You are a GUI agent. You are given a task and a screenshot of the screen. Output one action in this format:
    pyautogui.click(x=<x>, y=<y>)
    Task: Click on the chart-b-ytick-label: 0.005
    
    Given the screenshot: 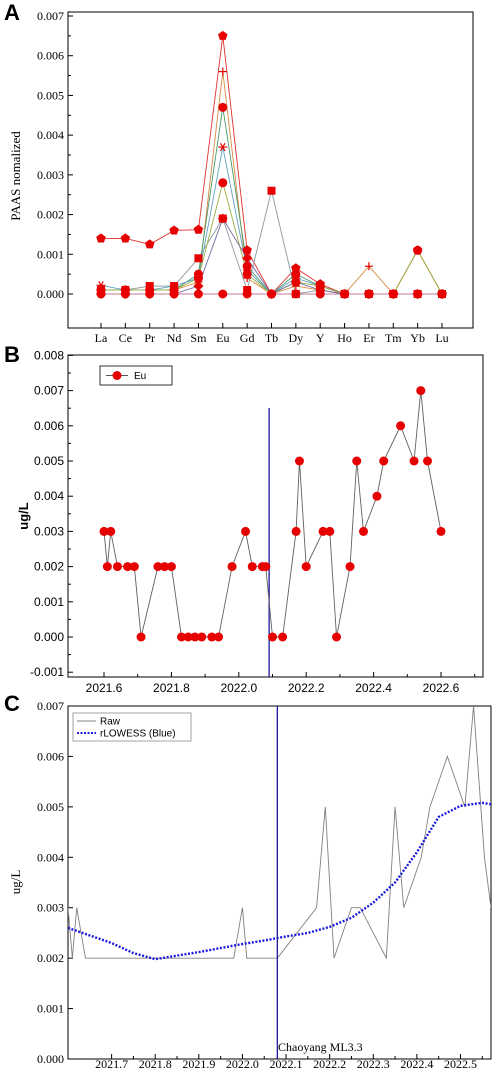 What is the action you would take?
    pyautogui.click(x=49, y=461)
    